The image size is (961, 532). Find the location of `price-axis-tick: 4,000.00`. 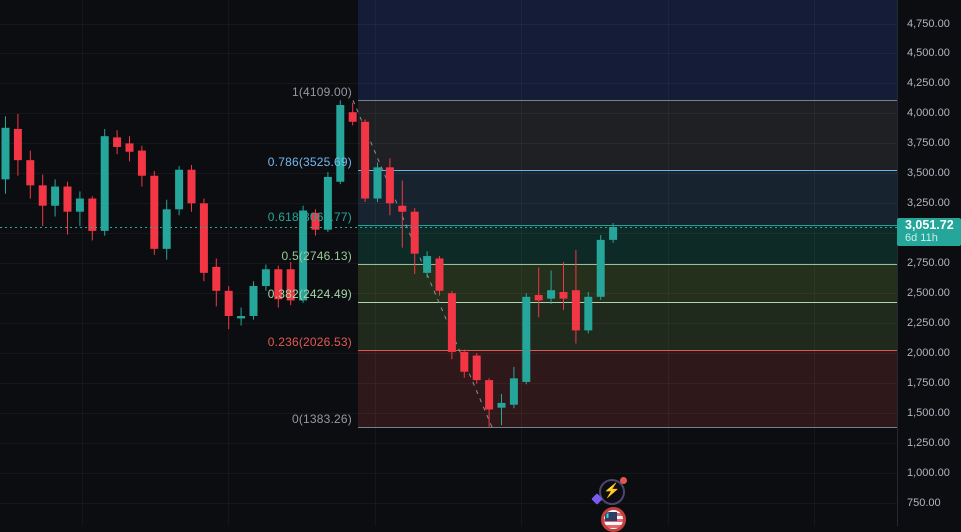

price-axis-tick: 4,000.00 is located at coordinates (928, 113).